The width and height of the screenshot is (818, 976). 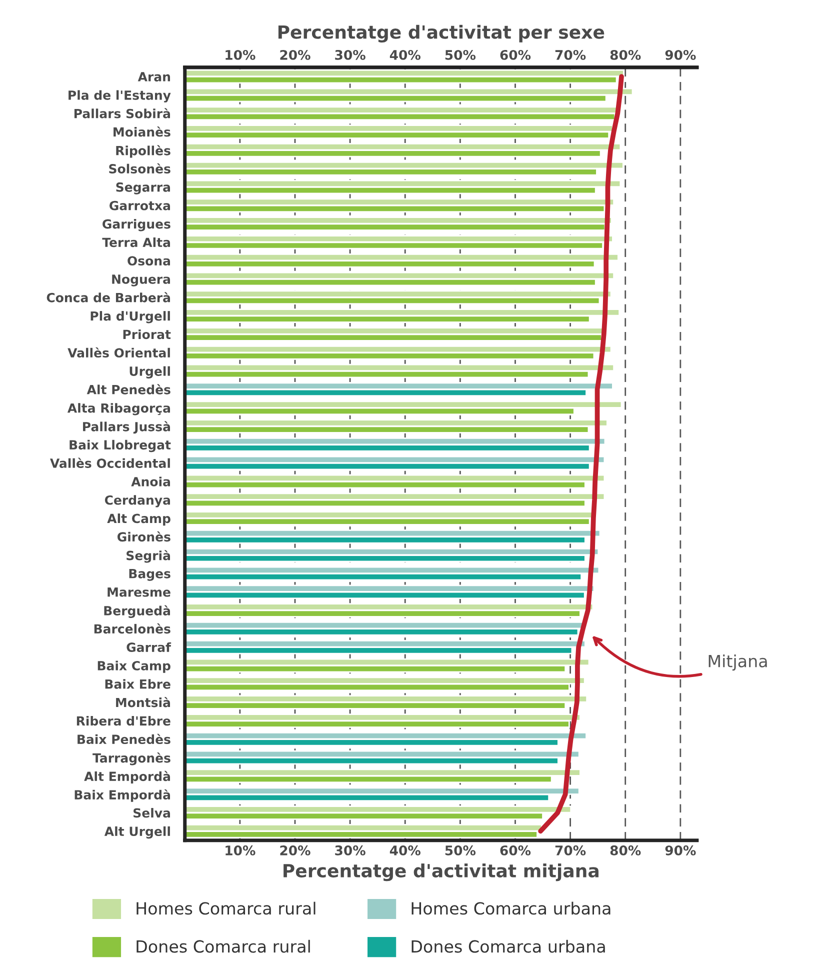 What do you see at coordinates (241, 55) in the screenshot?
I see `x2-tick-label: 10%` at bounding box center [241, 55].